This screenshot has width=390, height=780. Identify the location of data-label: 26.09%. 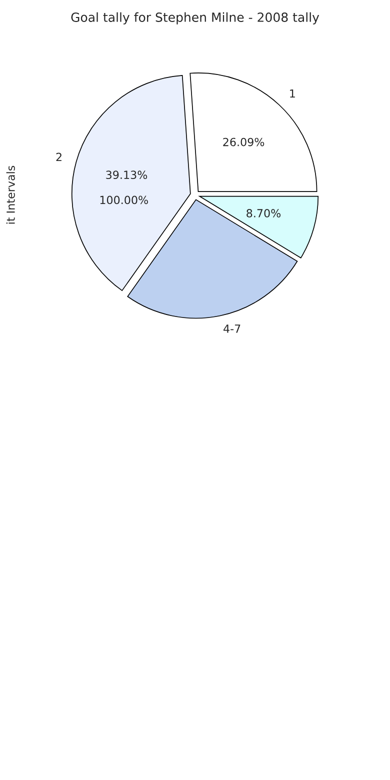
(243, 142).